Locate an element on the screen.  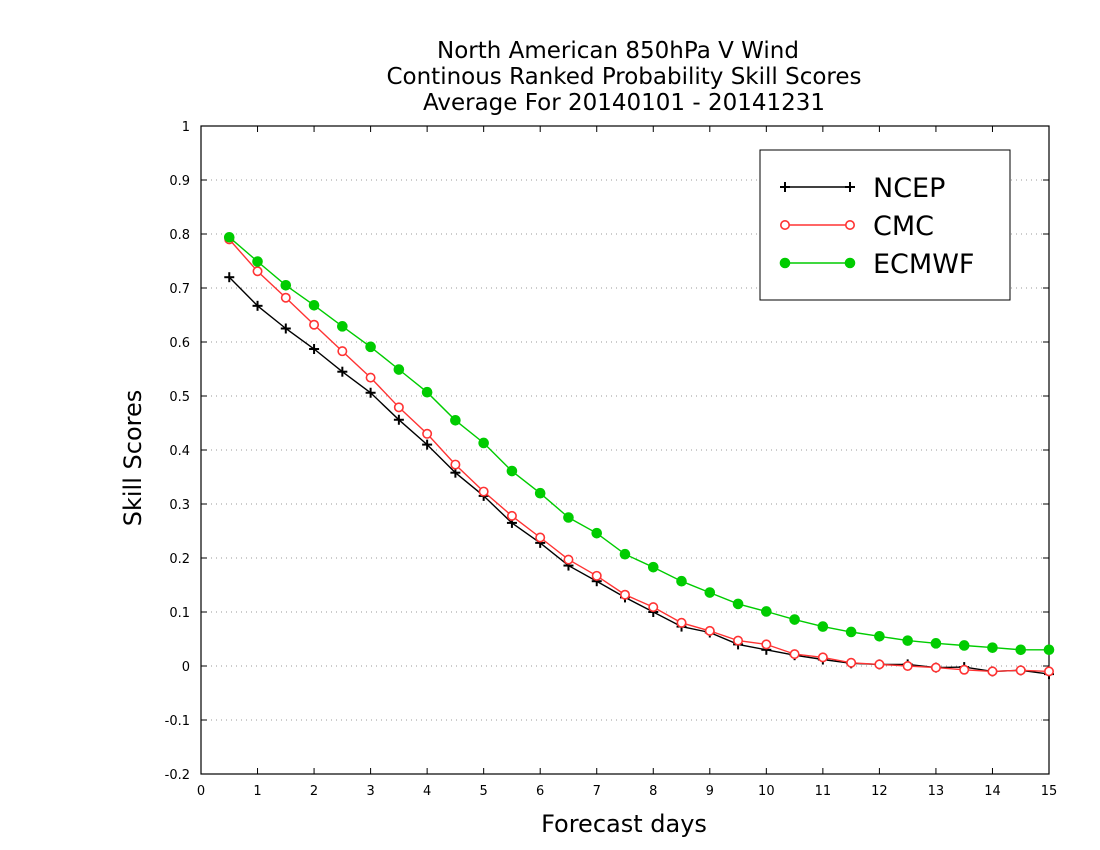
x-tick-label: 4 is located at coordinates (427, 791).